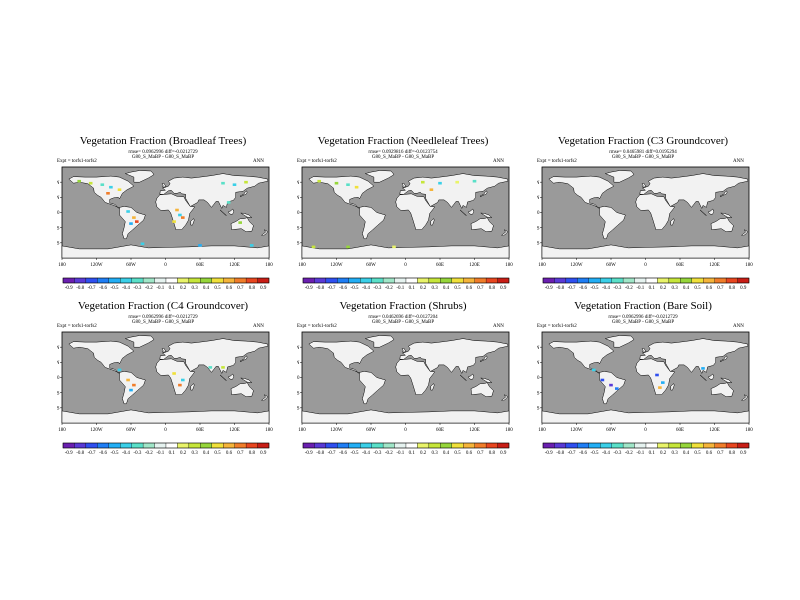 Image resolution: width=800 pixels, height=600 pixels. Describe the element at coordinates (694, 356) in the screenshot. I see `land-eurasia` at that location.